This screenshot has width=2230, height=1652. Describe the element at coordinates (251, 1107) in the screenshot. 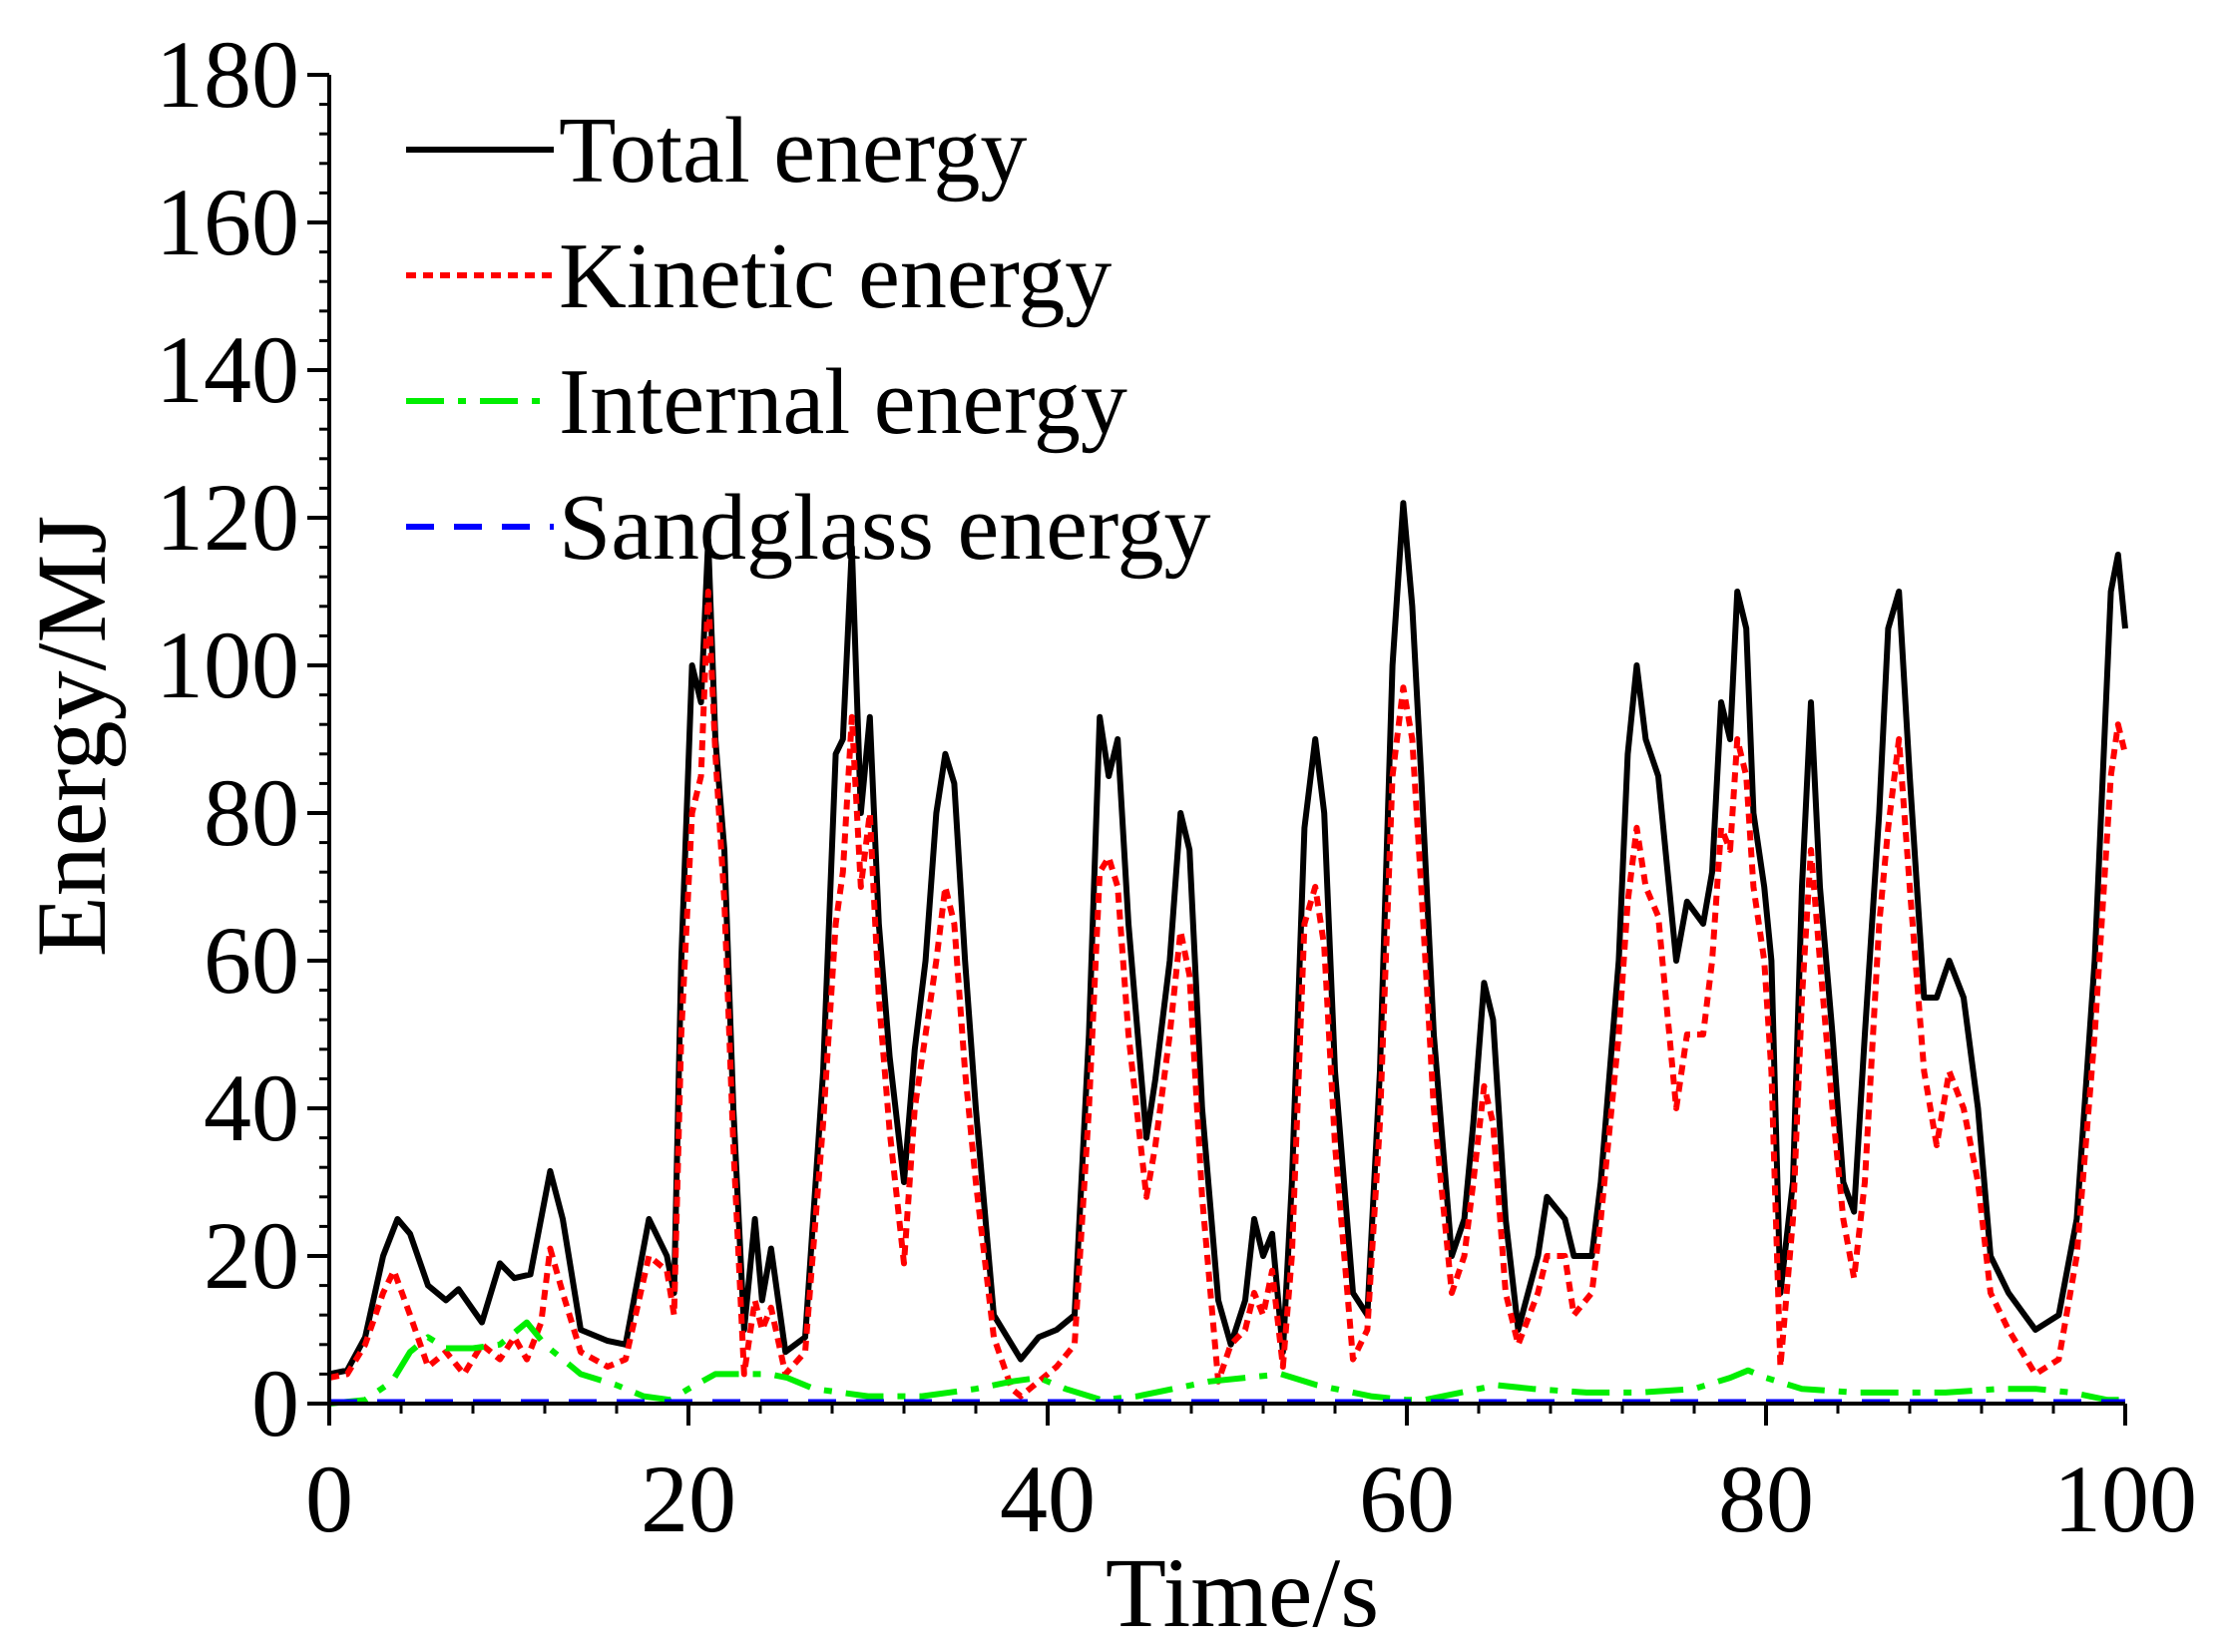

I see `y-tick-label: 40` at that location.